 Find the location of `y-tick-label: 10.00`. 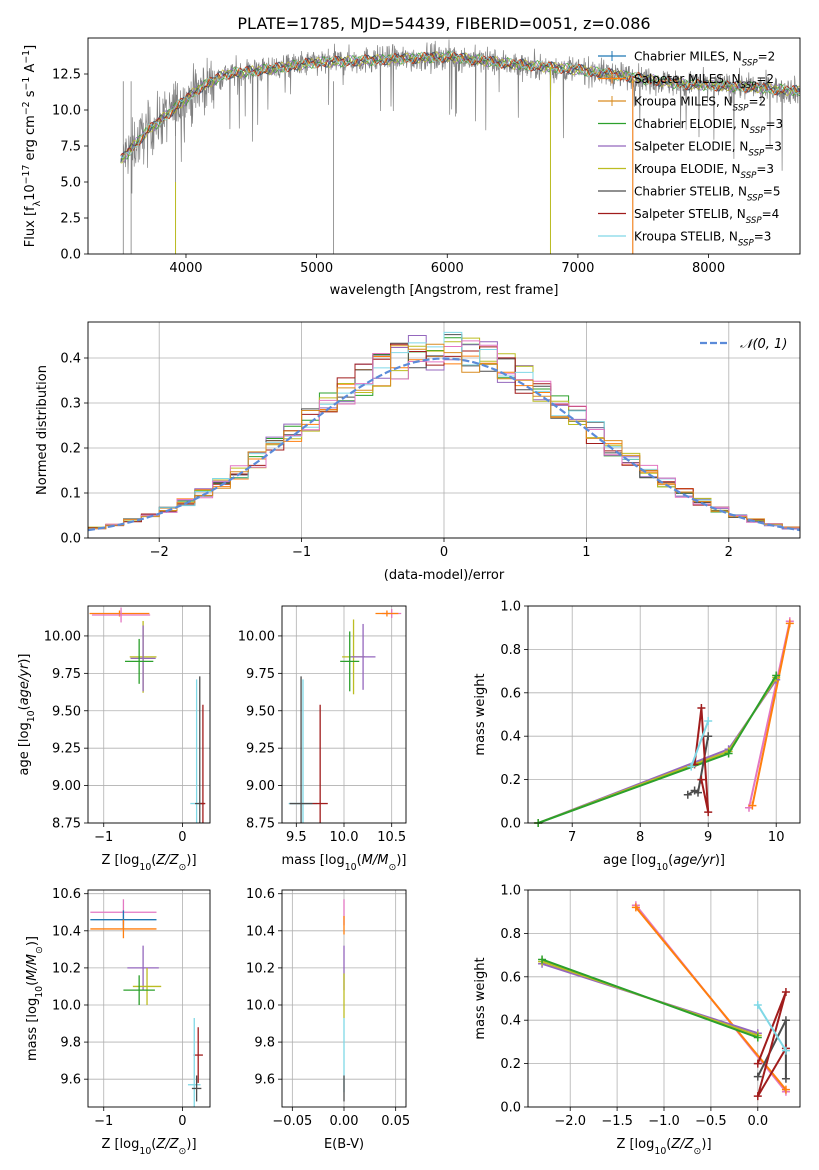

y-tick-label: 10.00 is located at coordinates (256, 636).